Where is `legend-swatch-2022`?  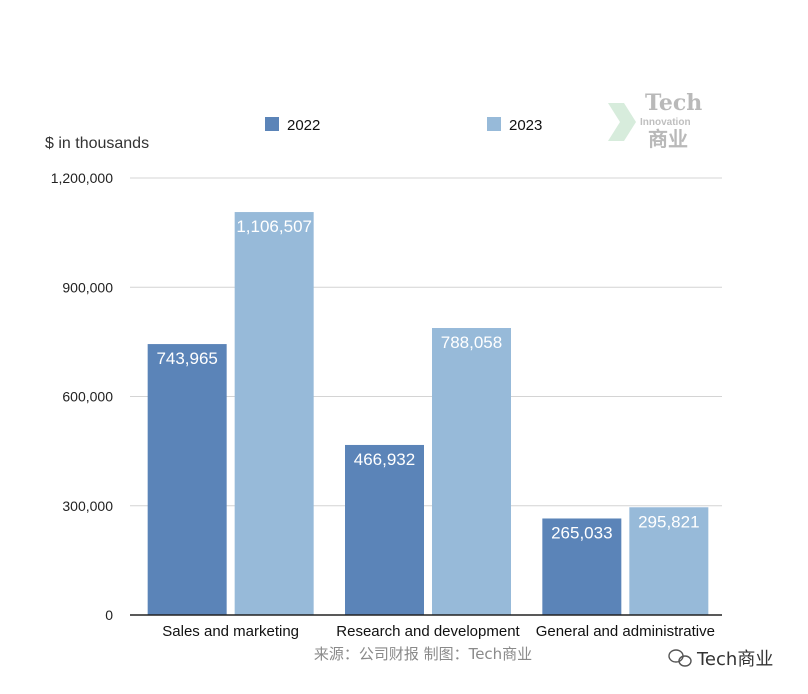
legend-swatch-2022 is located at coordinates (272, 124).